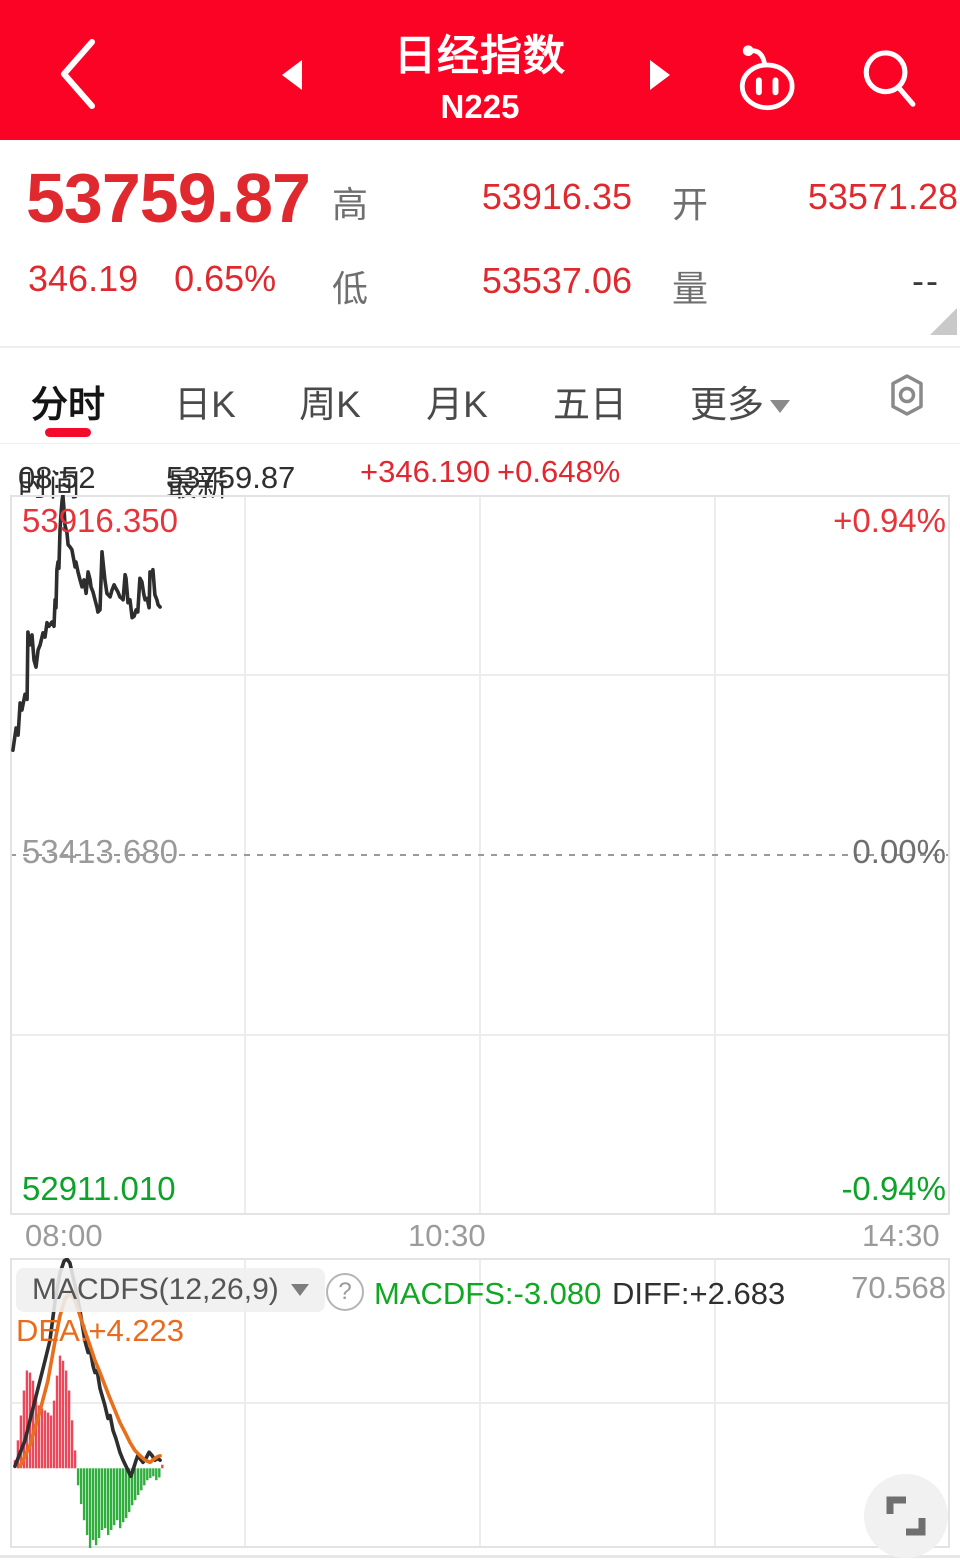  Describe the element at coordinates (350, 204) in the screenshot. I see `high-label: 高` at that location.